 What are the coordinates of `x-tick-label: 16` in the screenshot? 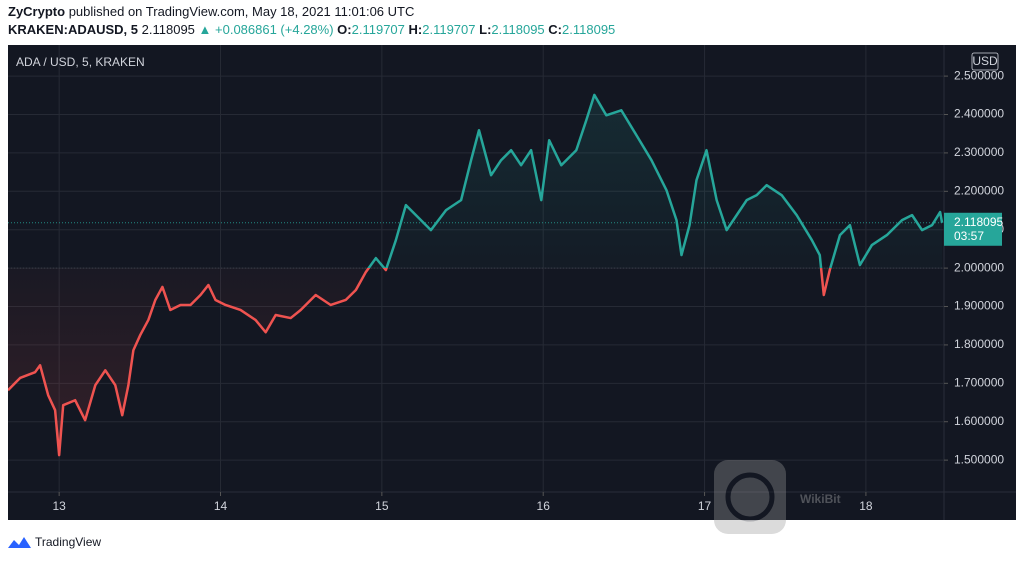 It's located at (544, 506).